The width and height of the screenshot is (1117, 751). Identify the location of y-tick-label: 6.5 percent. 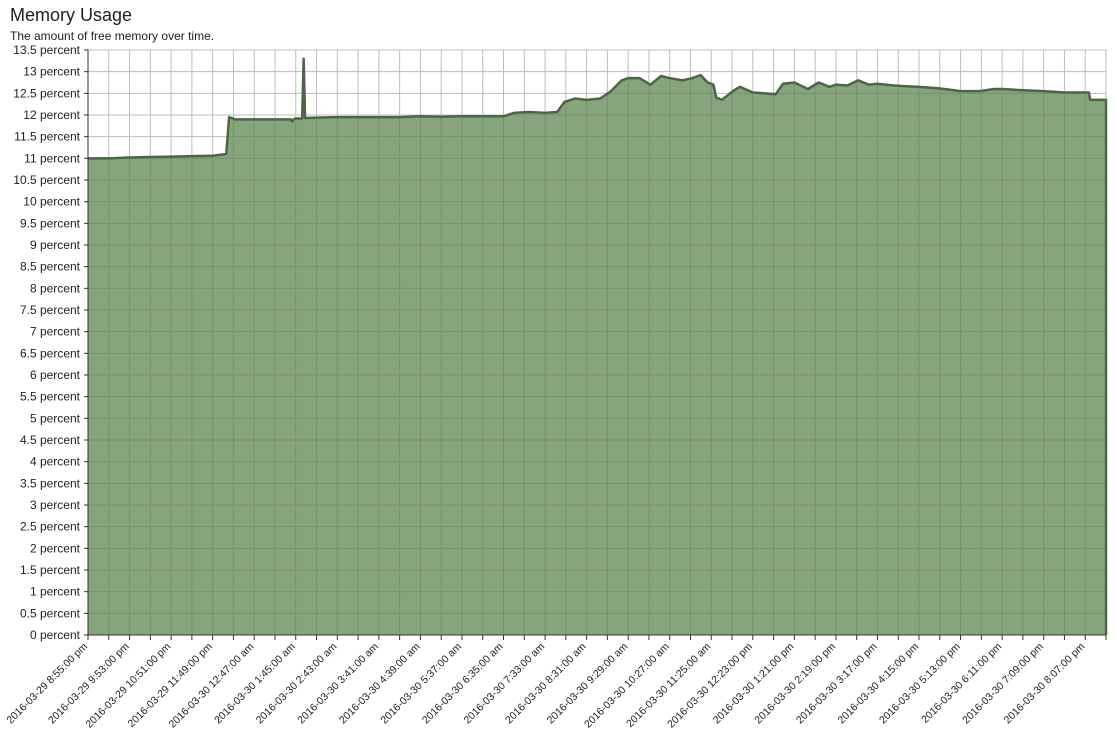
(50, 353).